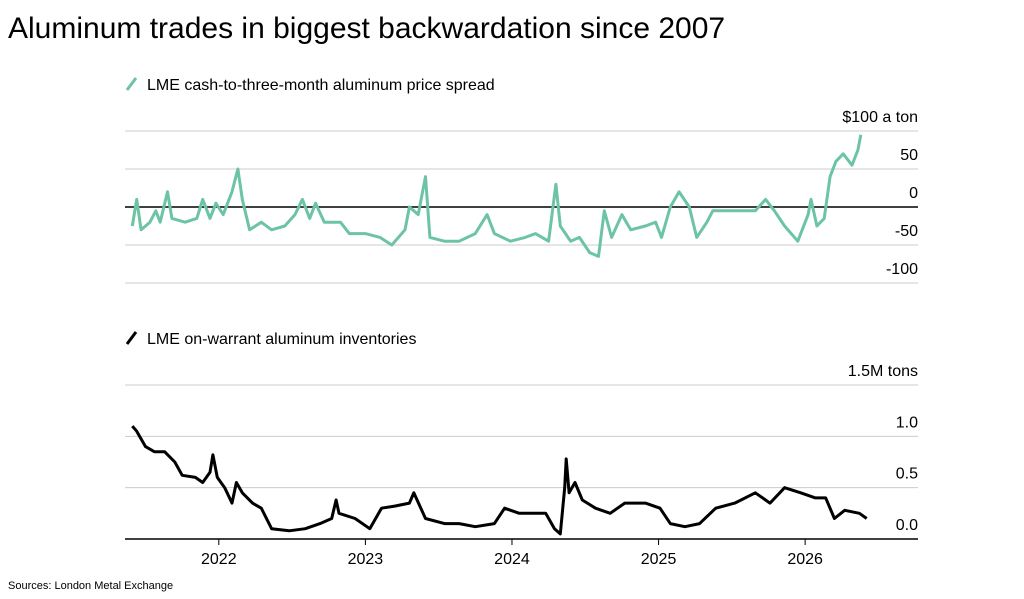 The height and width of the screenshot is (599, 1024). What do you see at coordinates (907, 422) in the screenshot?
I see `y-tick-label: 1.0` at bounding box center [907, 422].